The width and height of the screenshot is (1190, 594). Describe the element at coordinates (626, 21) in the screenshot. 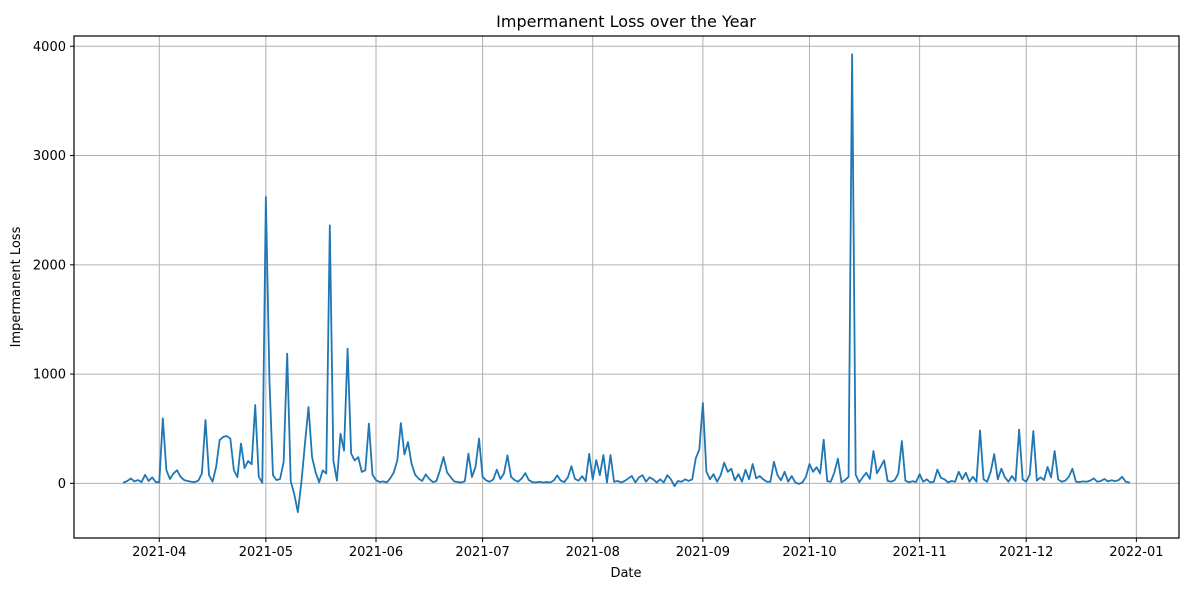

I see `chart-title: Impermanent Loss over the Year` at that location.